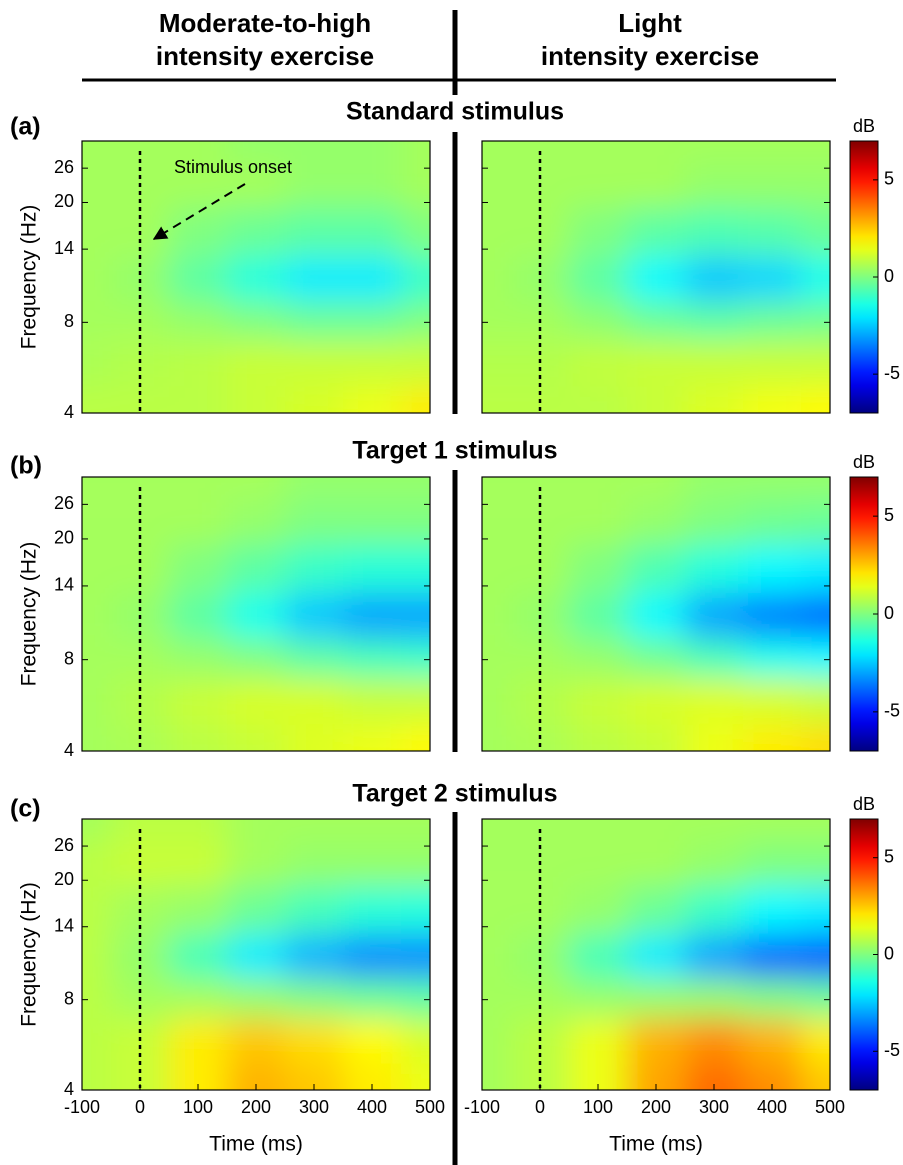  Describe the element at coordinates (64, 585) in the screenshot. I see `y-tick-label: 14` at that location.